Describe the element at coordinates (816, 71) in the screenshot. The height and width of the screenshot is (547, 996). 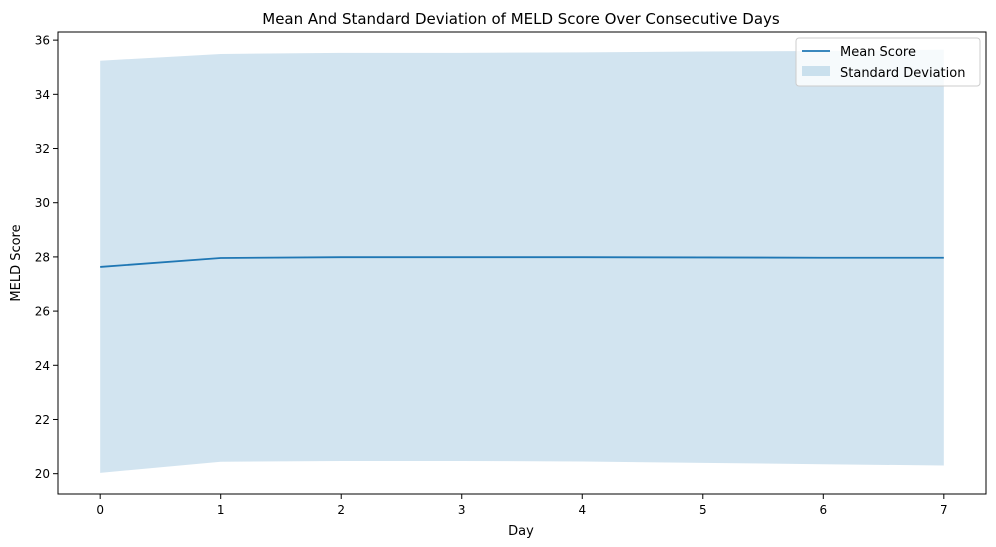
I see `legend-standard-deviation-swatch` at that location.